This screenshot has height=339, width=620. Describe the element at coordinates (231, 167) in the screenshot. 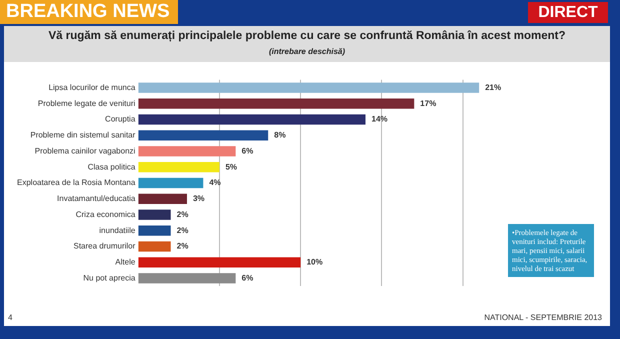

I see `data-label: 5%` at that location.